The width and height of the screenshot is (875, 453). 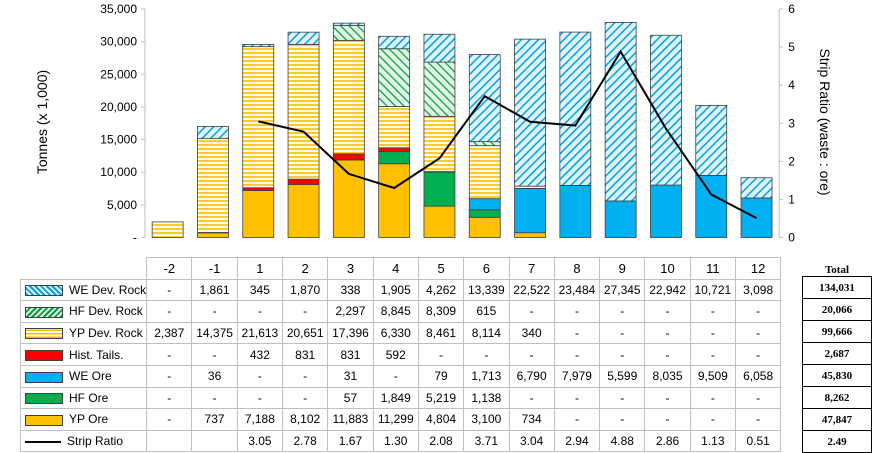 What do you see at coordinates (531, 268) in the screenshot?
I see `category-label: 7` at bounding box center [531, 268].